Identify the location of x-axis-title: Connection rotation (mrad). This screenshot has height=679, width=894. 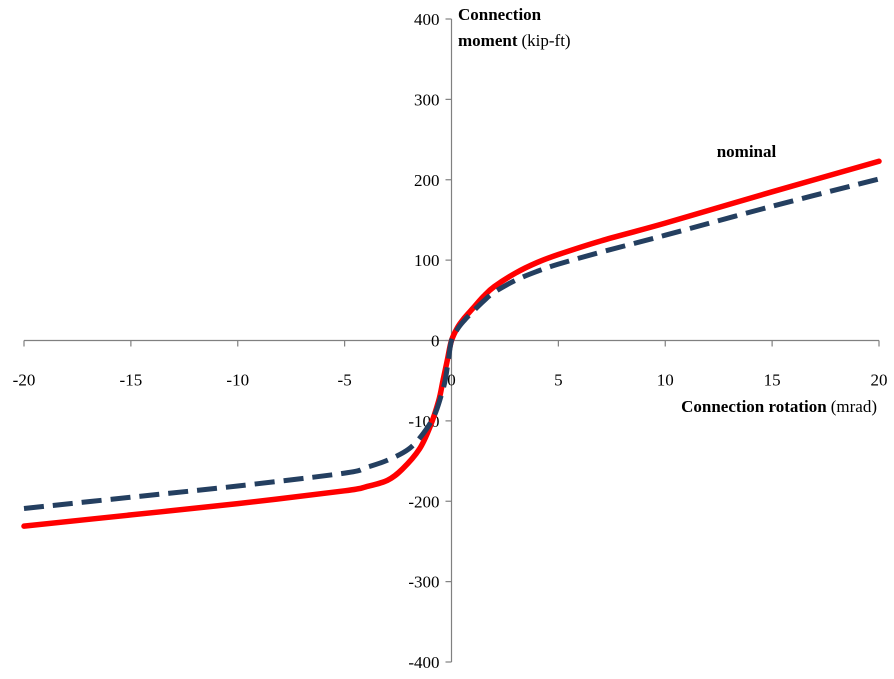
(779, 406).